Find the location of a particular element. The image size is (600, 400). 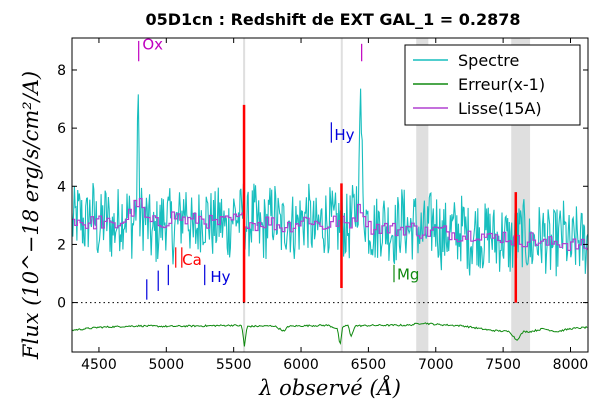

x-tick-label-5500: 5500 is located at coordinates (234, 365).